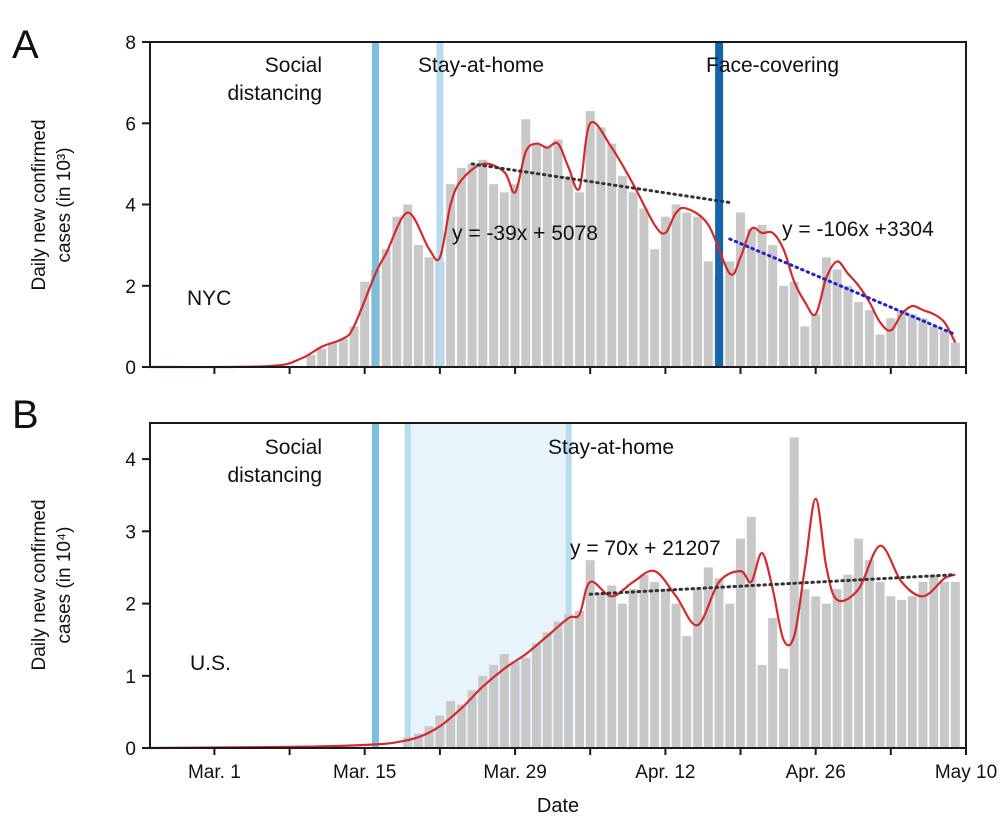 The width and height of the screenshot is (1000, 821). What do you see at coordinates (364, 772) in the screenshot?
I see `x-tick-label: Mar. 15` at bounding box center [364, 772].